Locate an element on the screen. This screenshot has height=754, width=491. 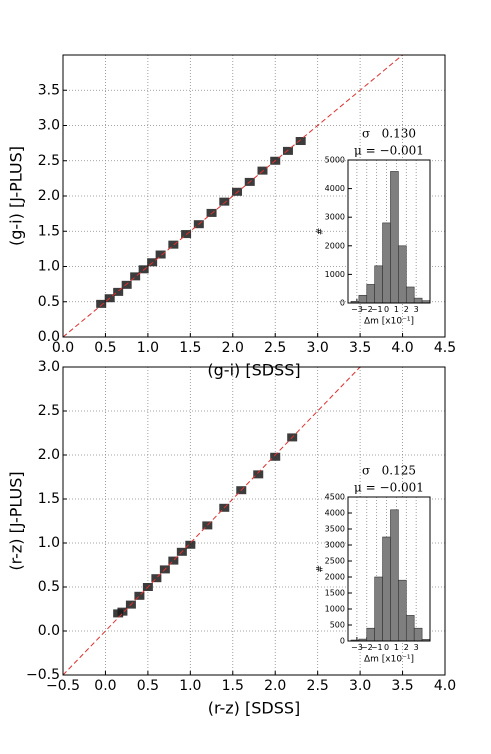
x-tick-label: 2.5 is located at coordinates (275, 348).